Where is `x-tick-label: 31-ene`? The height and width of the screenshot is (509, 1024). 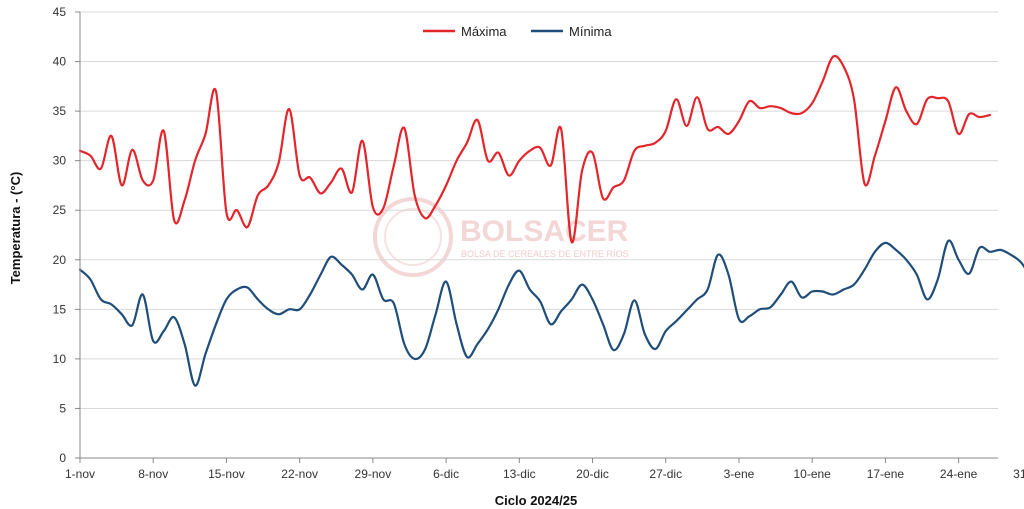
x-tick-label: 31-ene is located at coordinates (1018, 474).